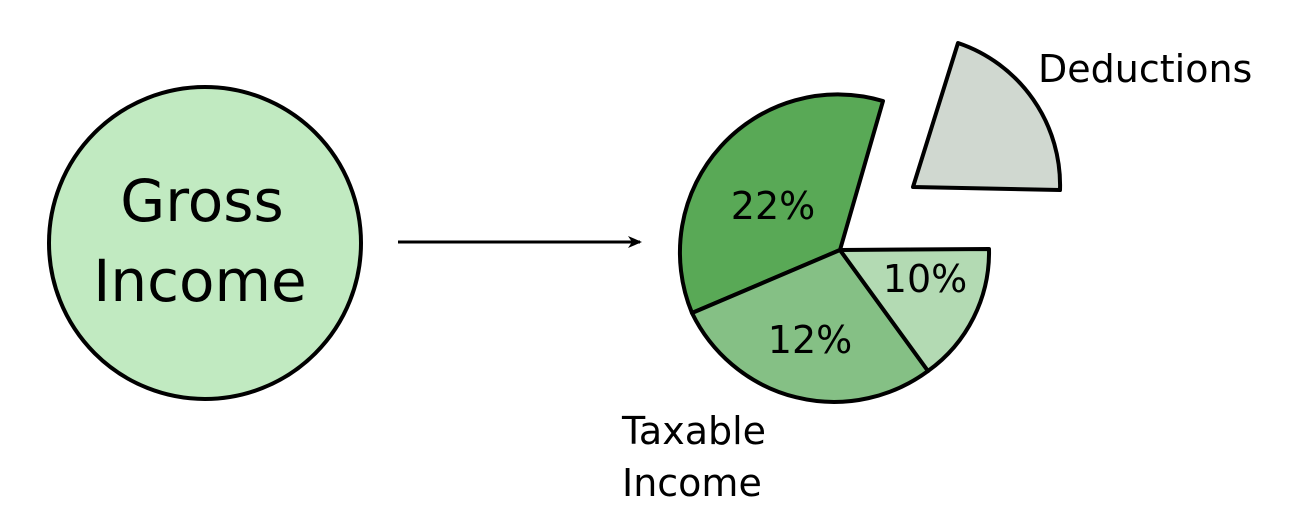  I want to click on slice-12-percent, so click(810, 326).